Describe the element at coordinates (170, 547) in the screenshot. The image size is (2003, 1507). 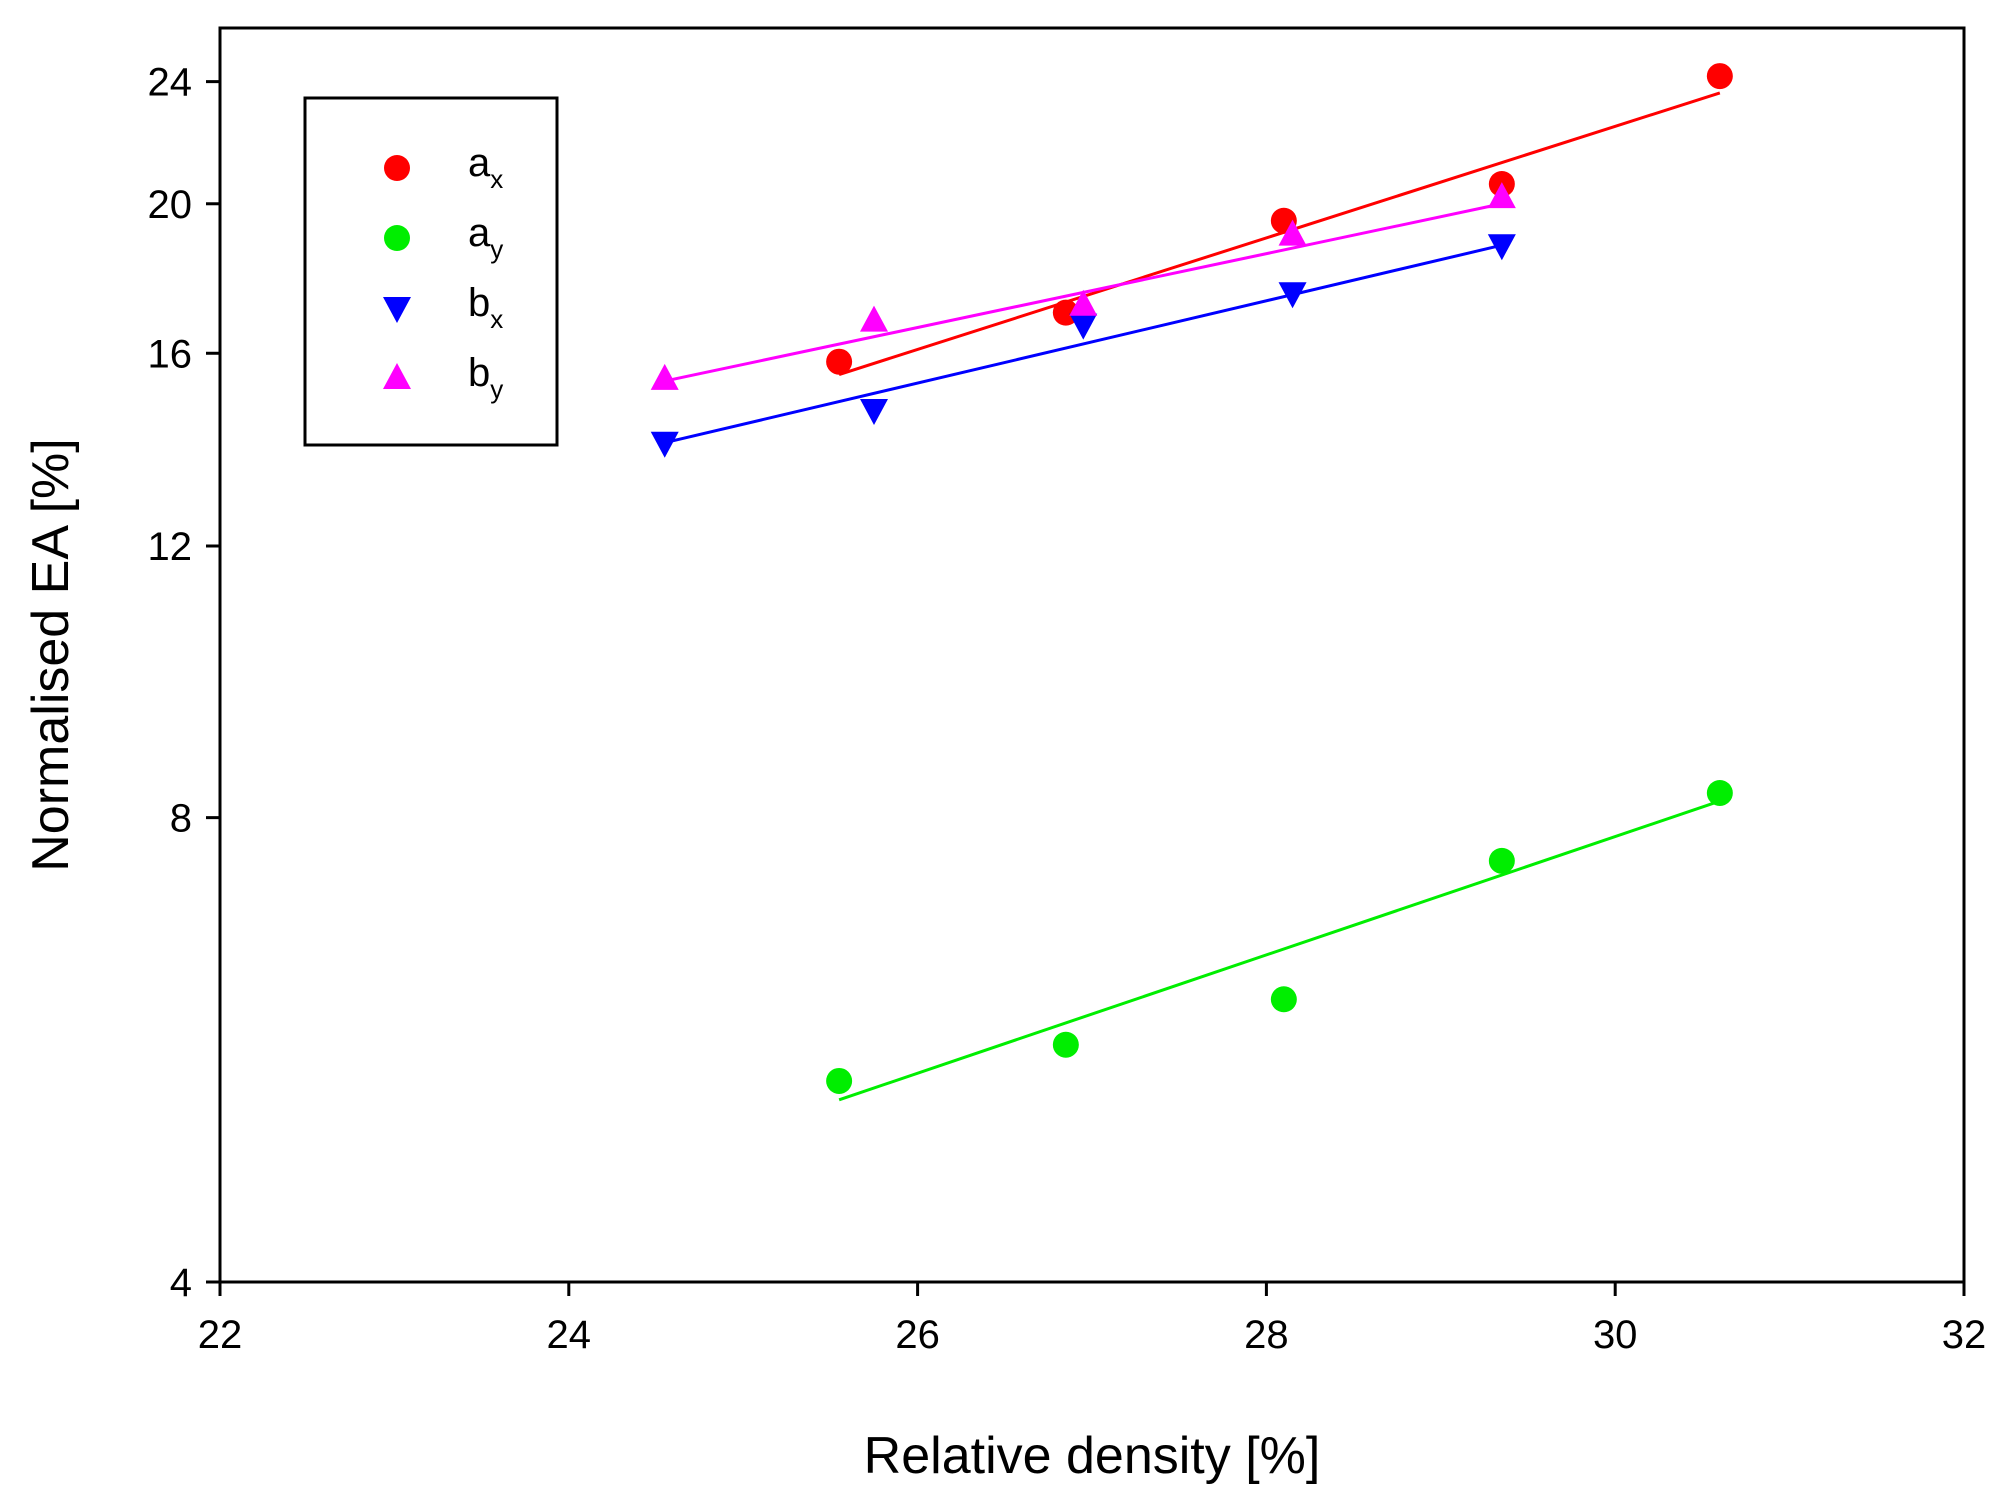
I see `y-tick-label: 12` at that location.